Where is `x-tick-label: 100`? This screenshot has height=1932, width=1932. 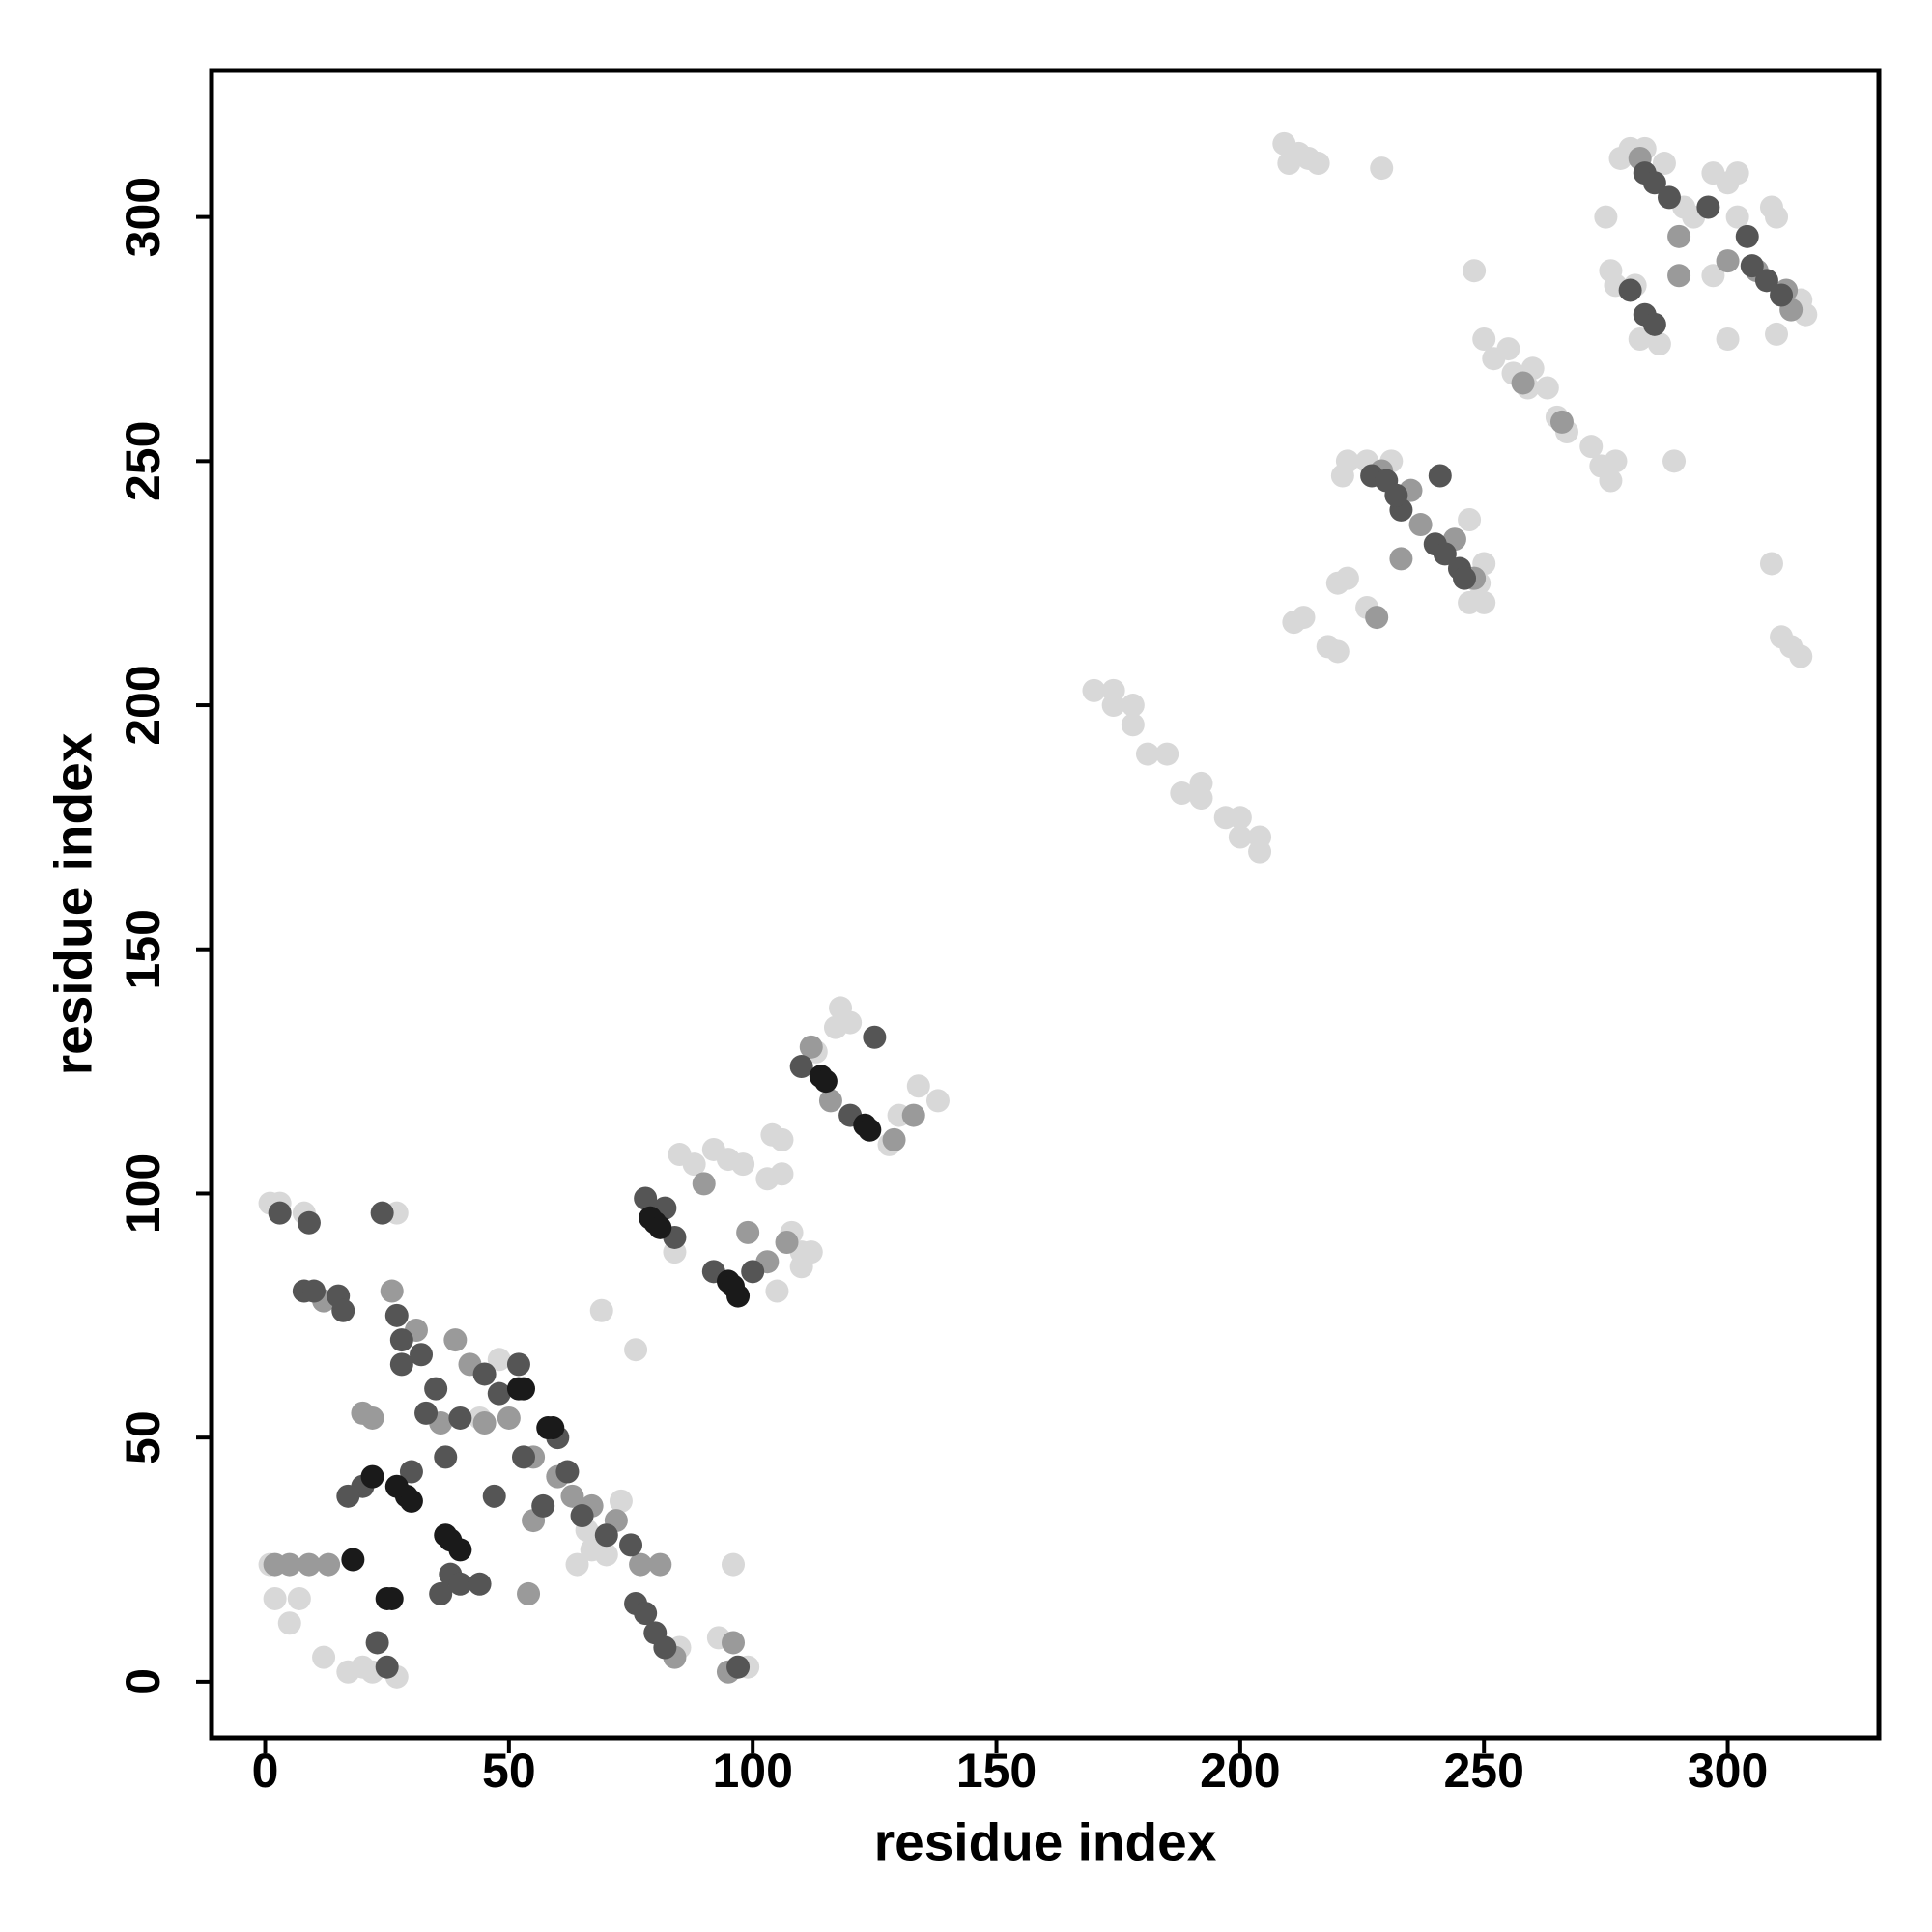 x-tick-label: 100 is located at coordinates (752, 1771).